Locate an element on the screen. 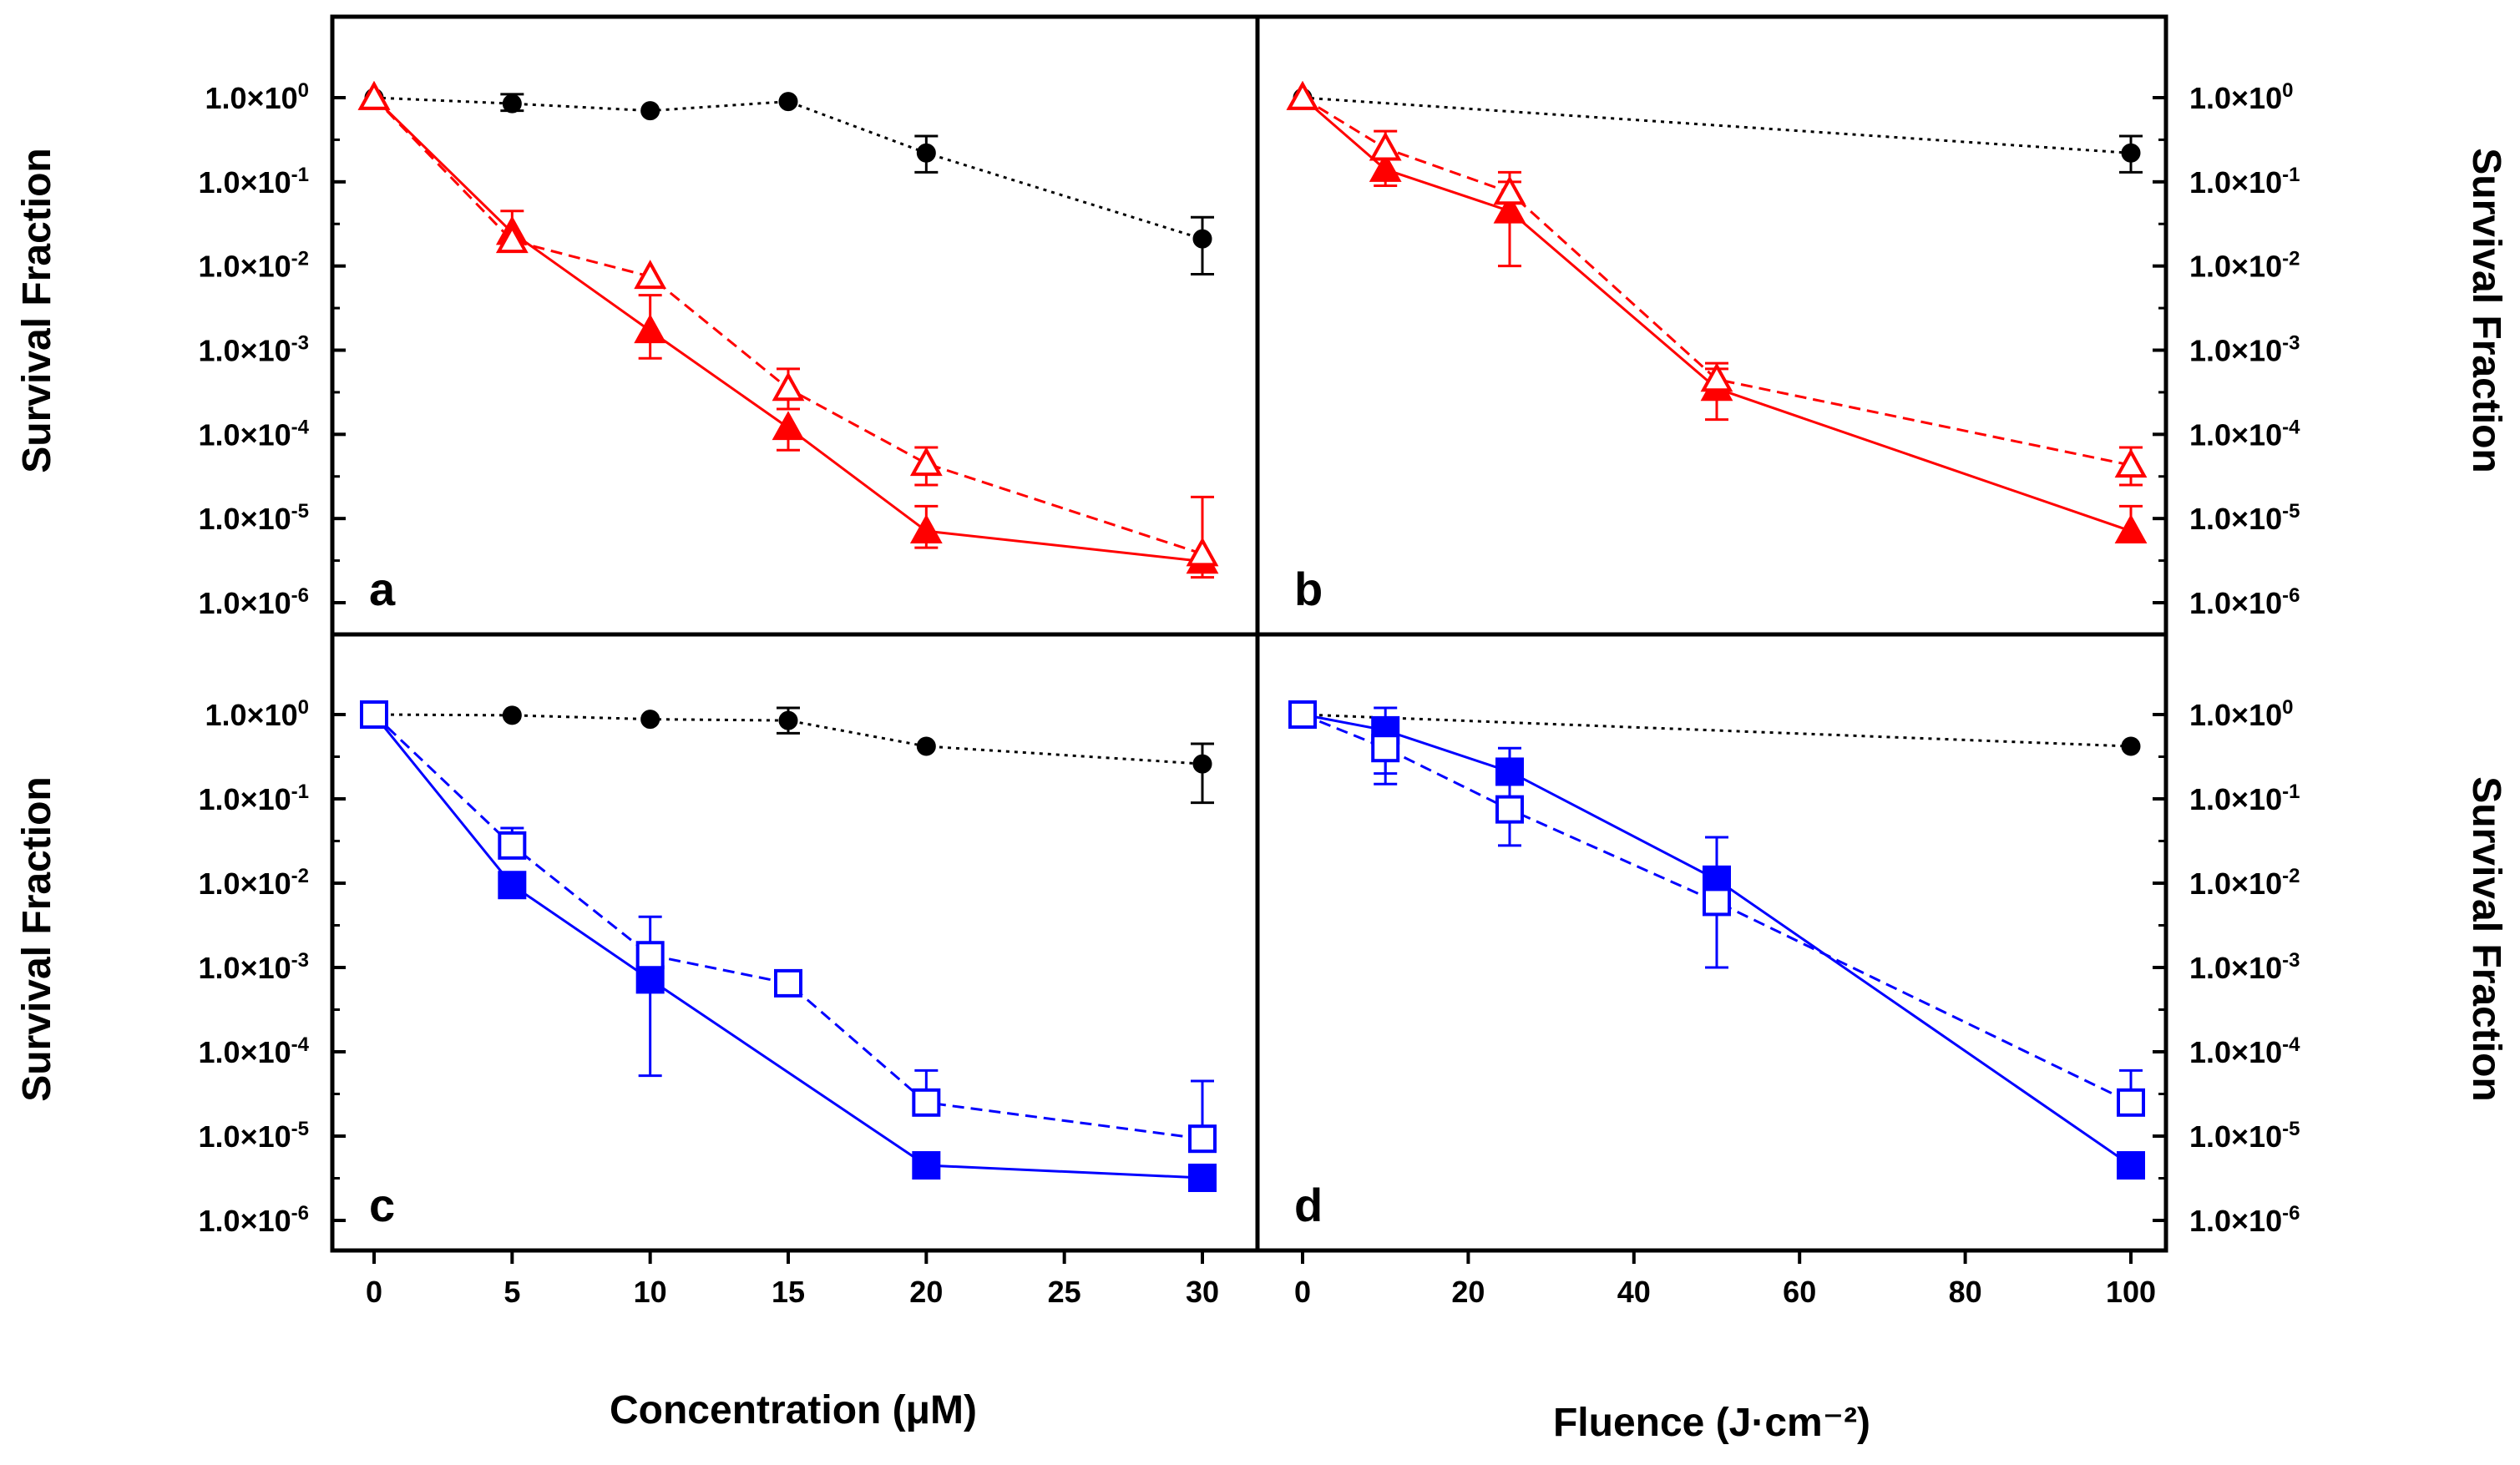 Image resolution: width=2520 pixels, height=1465 pixels. series-red-filled-triangle is located at coordinates (788, 327).